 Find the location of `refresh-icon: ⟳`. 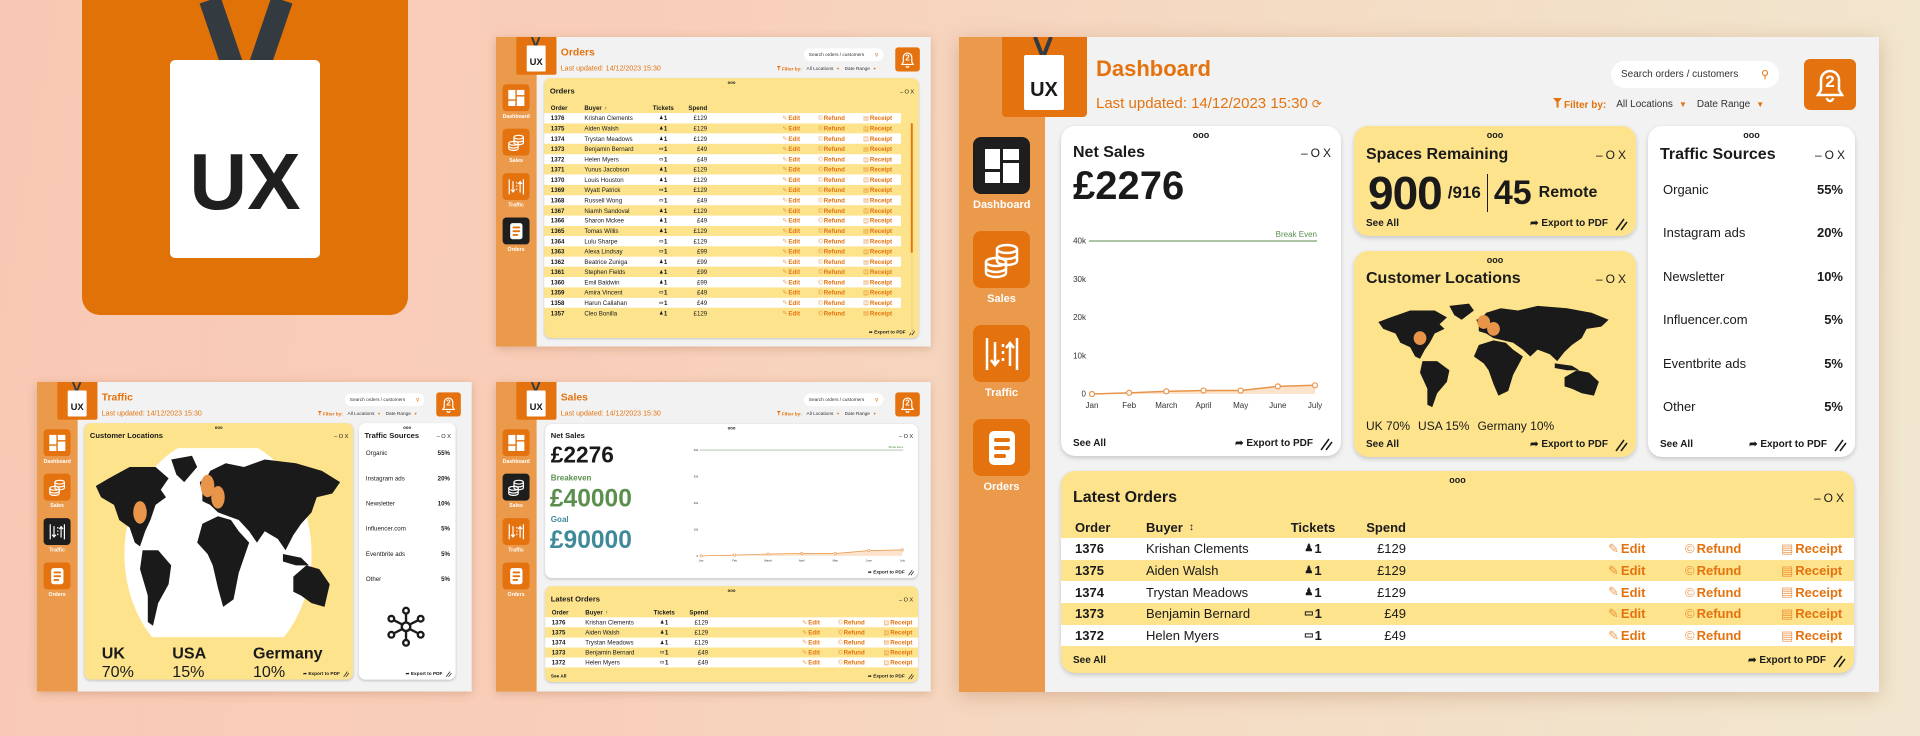

refresh-icon: ⟳ is located at coordinates (1316, 104).